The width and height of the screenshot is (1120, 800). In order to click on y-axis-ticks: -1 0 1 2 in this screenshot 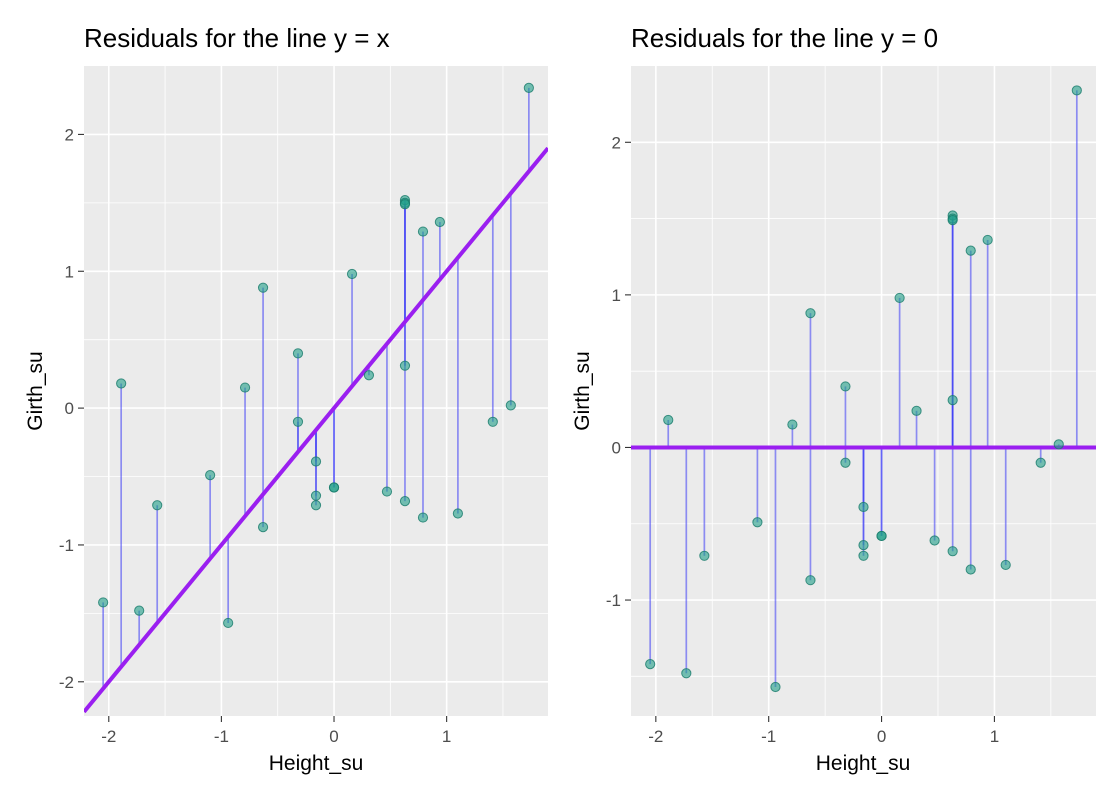, I will do `click(618, 371)`.